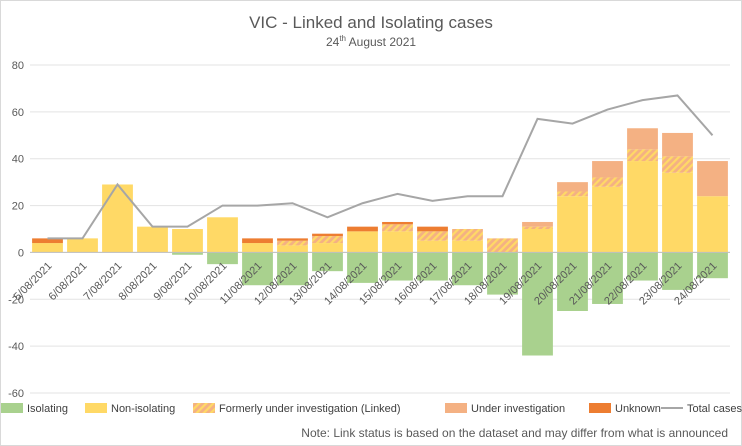  Describe the element at coordinates (714, 409) in the screenshot. I see `legend-label-total: Total cases` at that location.